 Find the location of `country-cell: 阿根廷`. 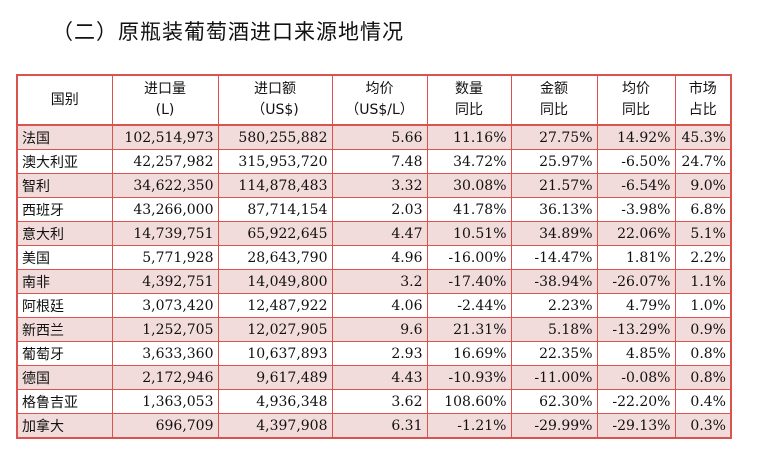

country-cell: 阿根廷 is located at coordinates (64, 305).